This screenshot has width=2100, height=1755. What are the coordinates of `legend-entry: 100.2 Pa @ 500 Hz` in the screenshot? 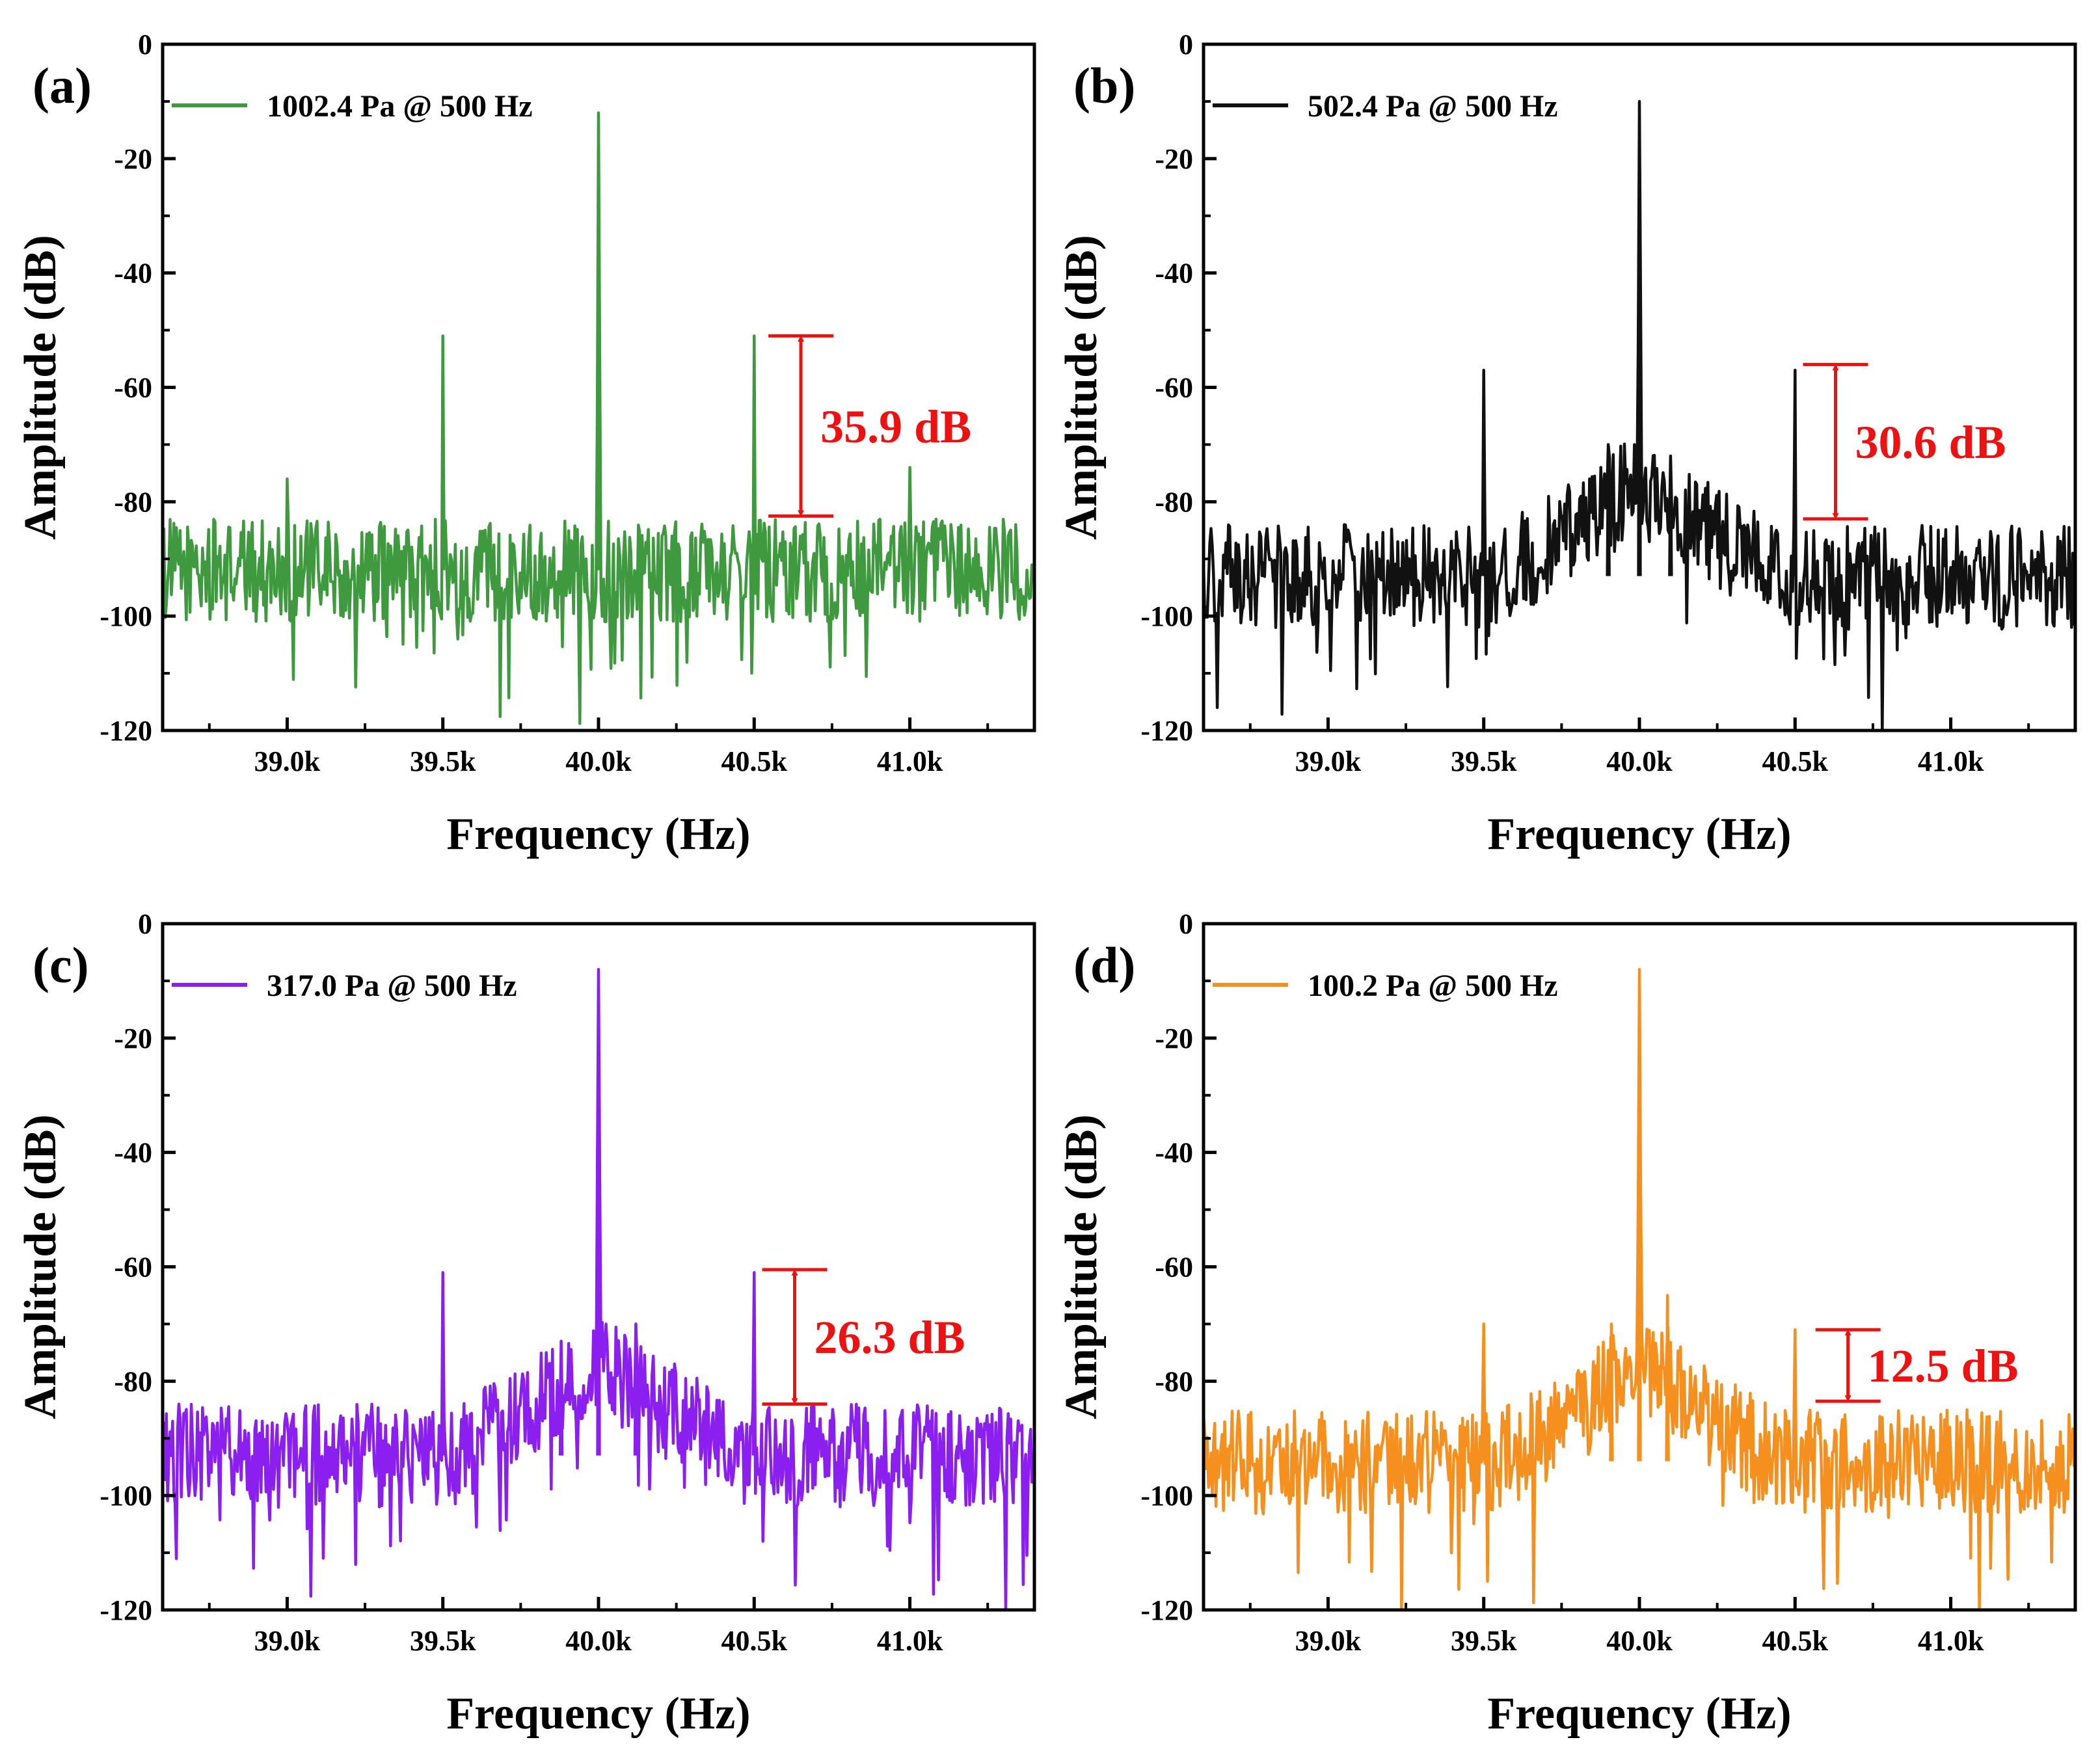 It's located at (1433, 986).